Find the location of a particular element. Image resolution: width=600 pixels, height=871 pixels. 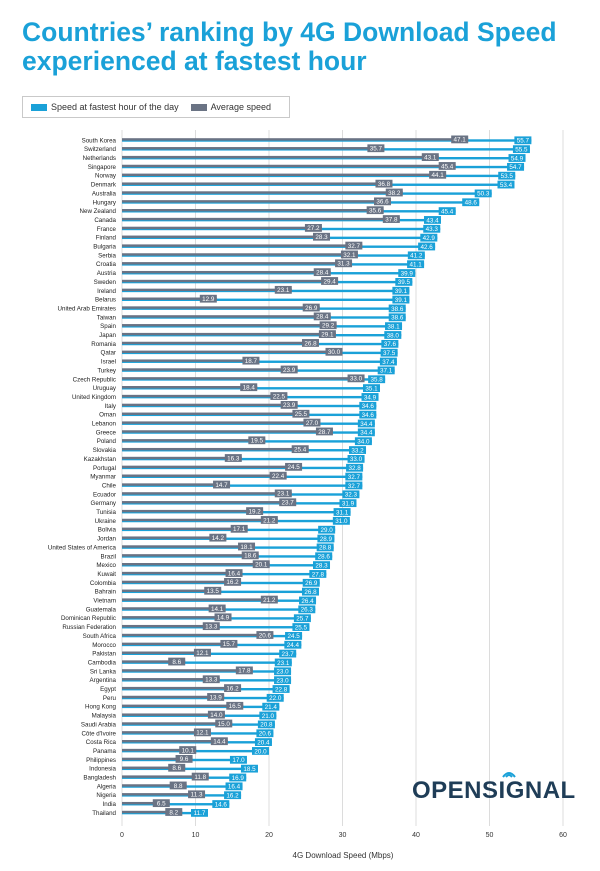

bar-fastest is located at coordinates (190, 769).